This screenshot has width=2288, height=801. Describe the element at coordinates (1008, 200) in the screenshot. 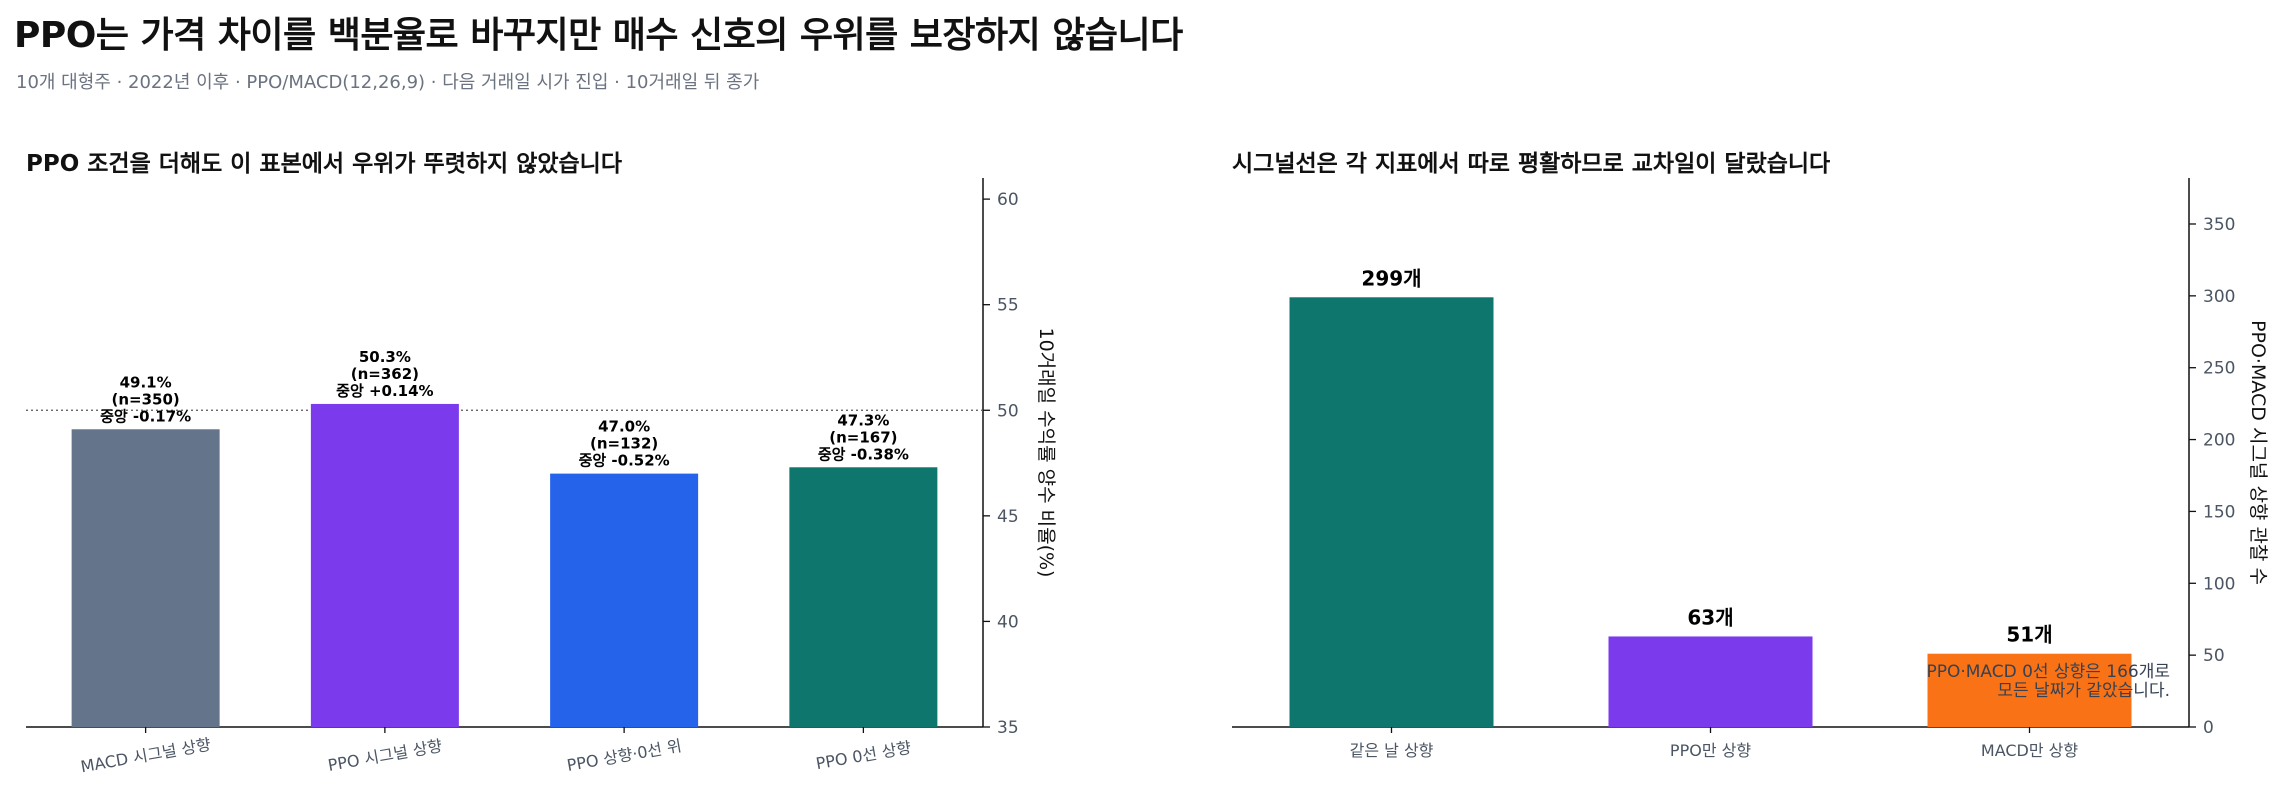

I see `chart-1-y-tick-label: 60` at that location.